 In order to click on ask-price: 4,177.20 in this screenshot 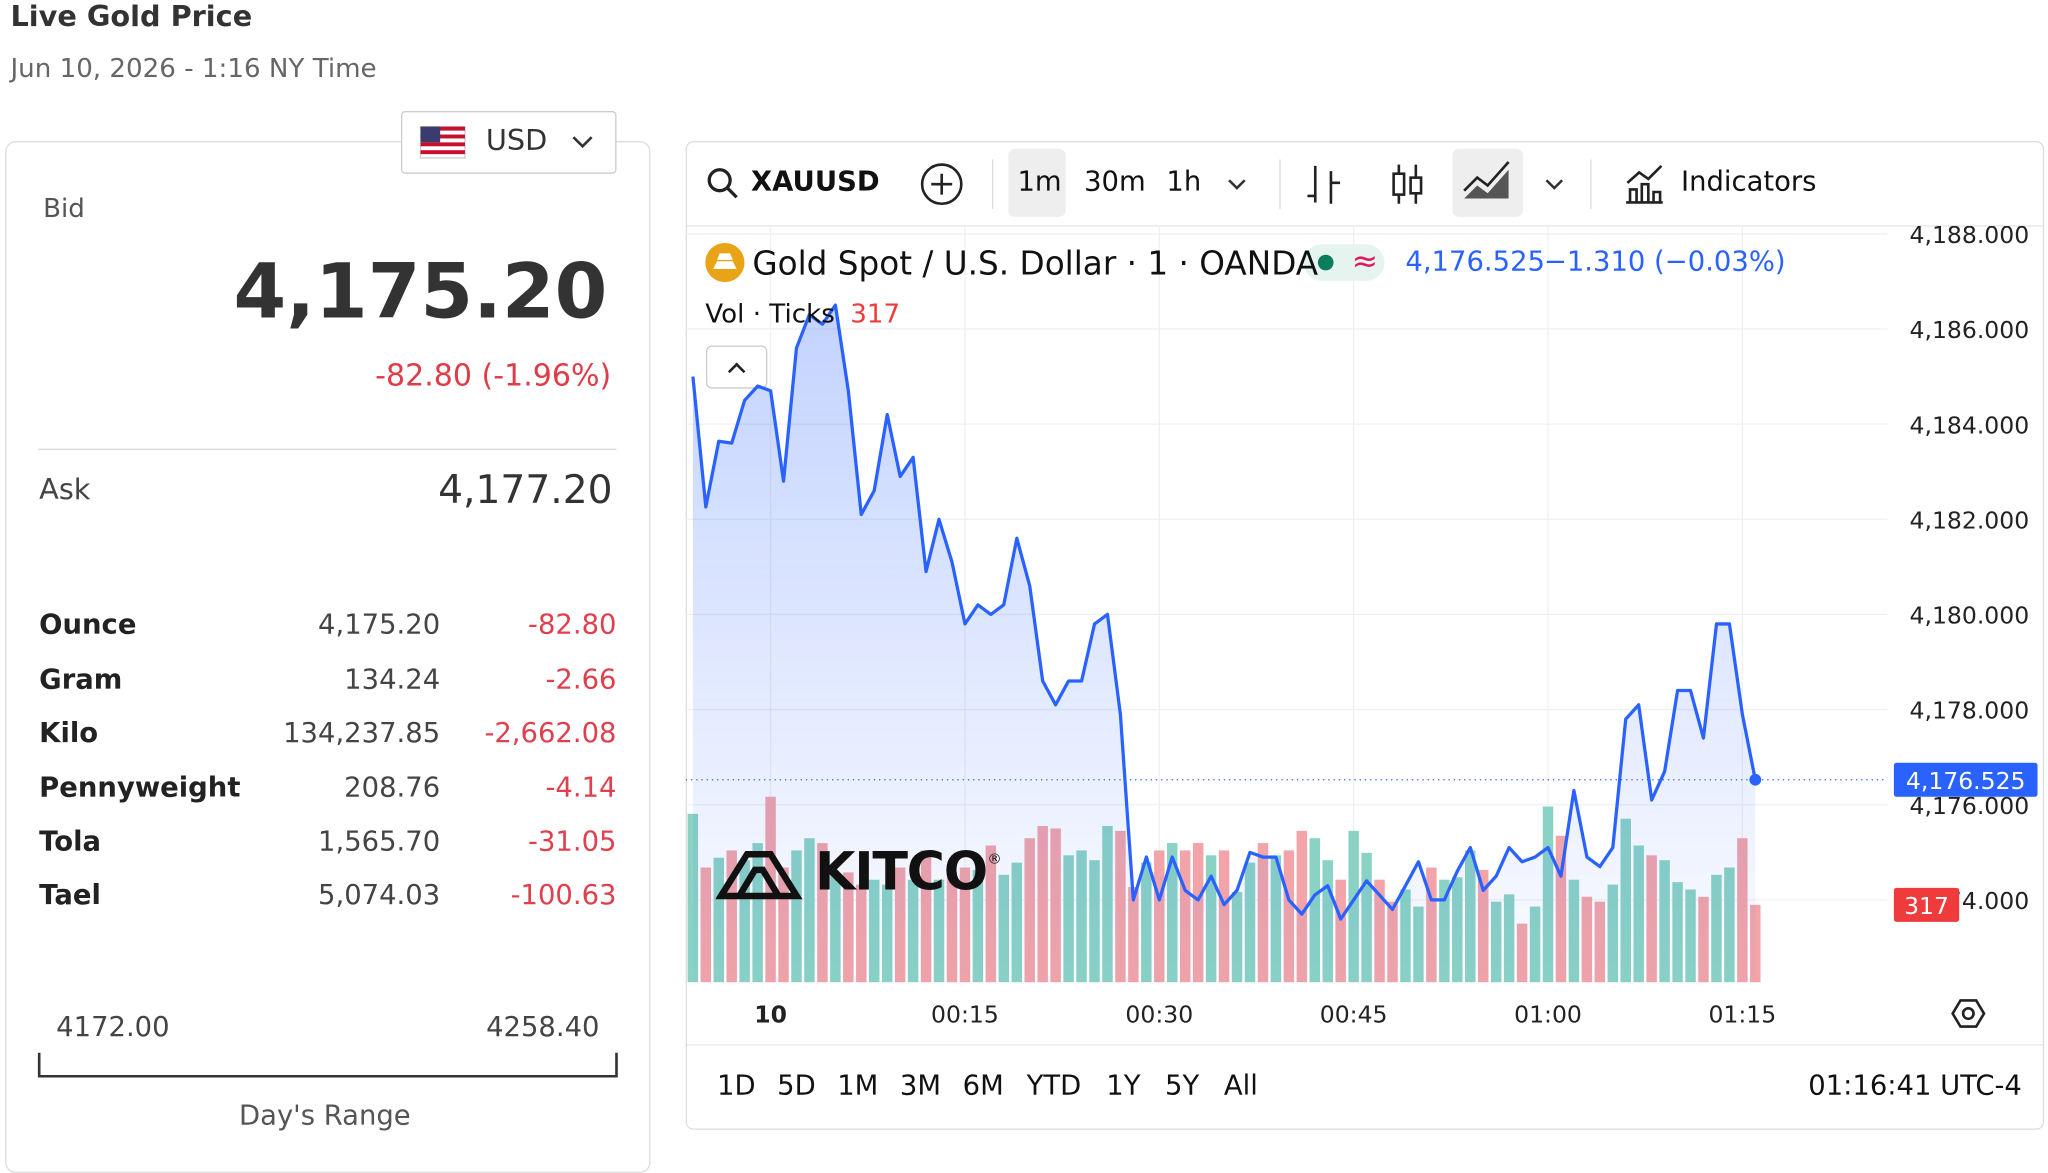, I will do `click(525, 490)`.